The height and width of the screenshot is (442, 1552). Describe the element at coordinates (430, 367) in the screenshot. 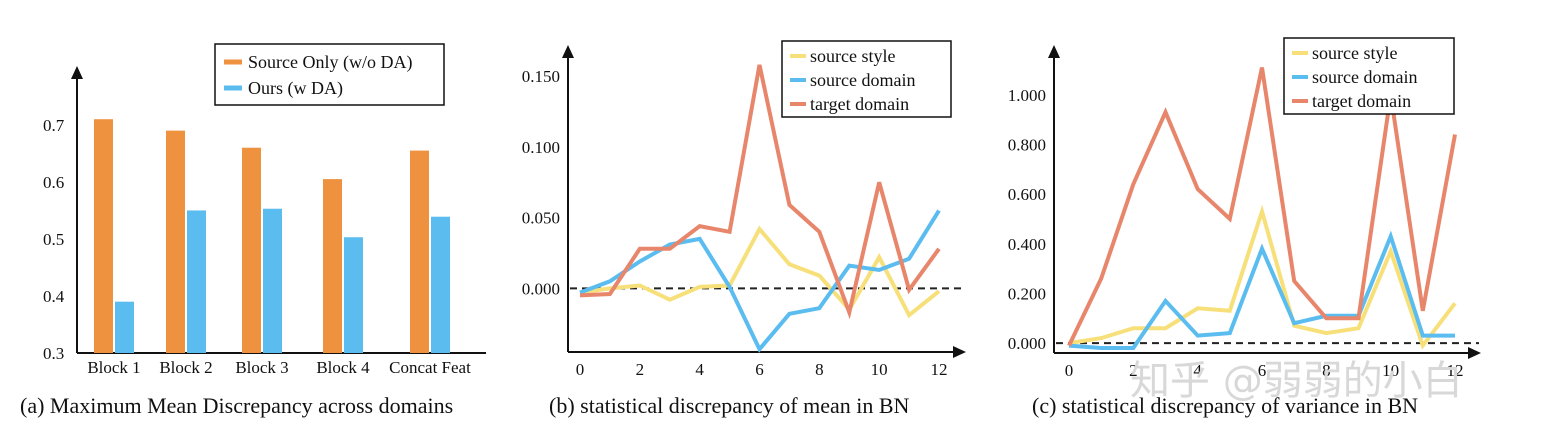

I see `x-tick-label: Concat Feat` at that location.